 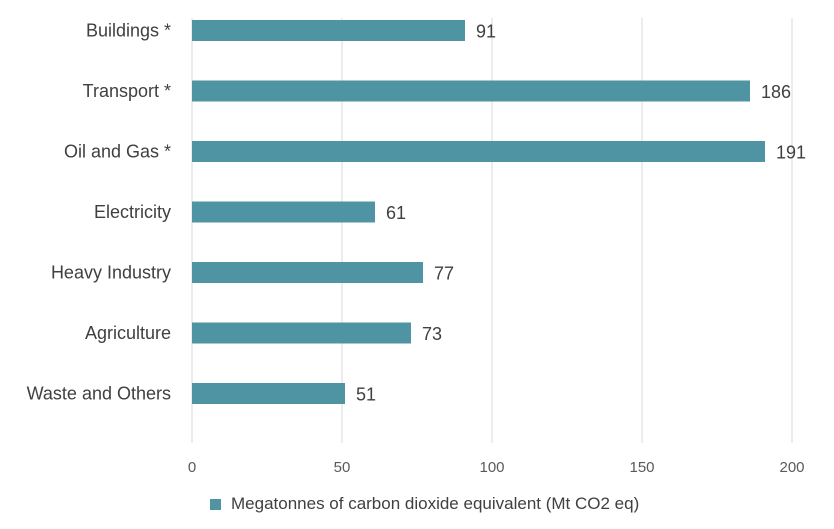 I want to click on category-label: Oil and Gas *, so click(x=117, y=152).